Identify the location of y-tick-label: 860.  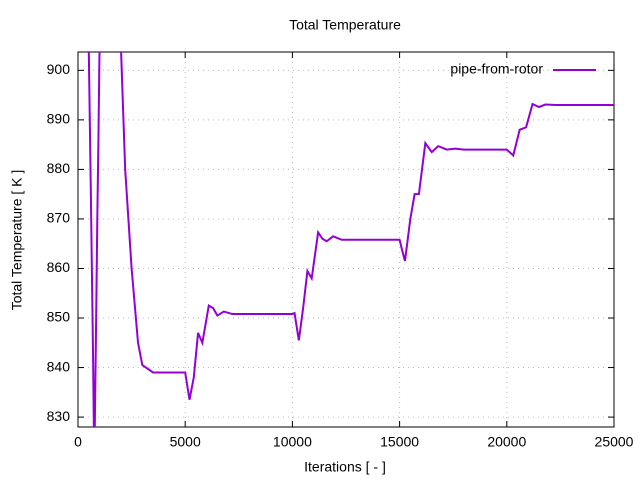
(59, 267).